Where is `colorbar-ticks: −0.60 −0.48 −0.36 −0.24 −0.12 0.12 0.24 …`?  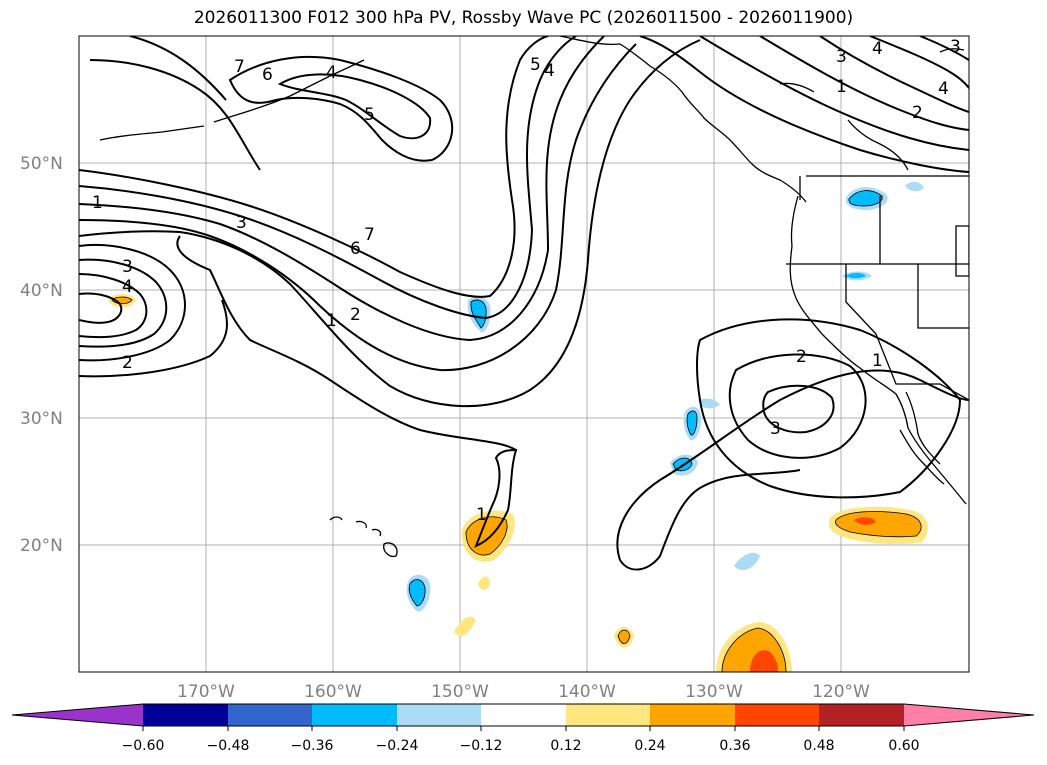 colorbar-ticks: −0.60 −0.48 −0.36 −0.24 −0.12 0.12 0.24 … is located at coordinates (521, 746).